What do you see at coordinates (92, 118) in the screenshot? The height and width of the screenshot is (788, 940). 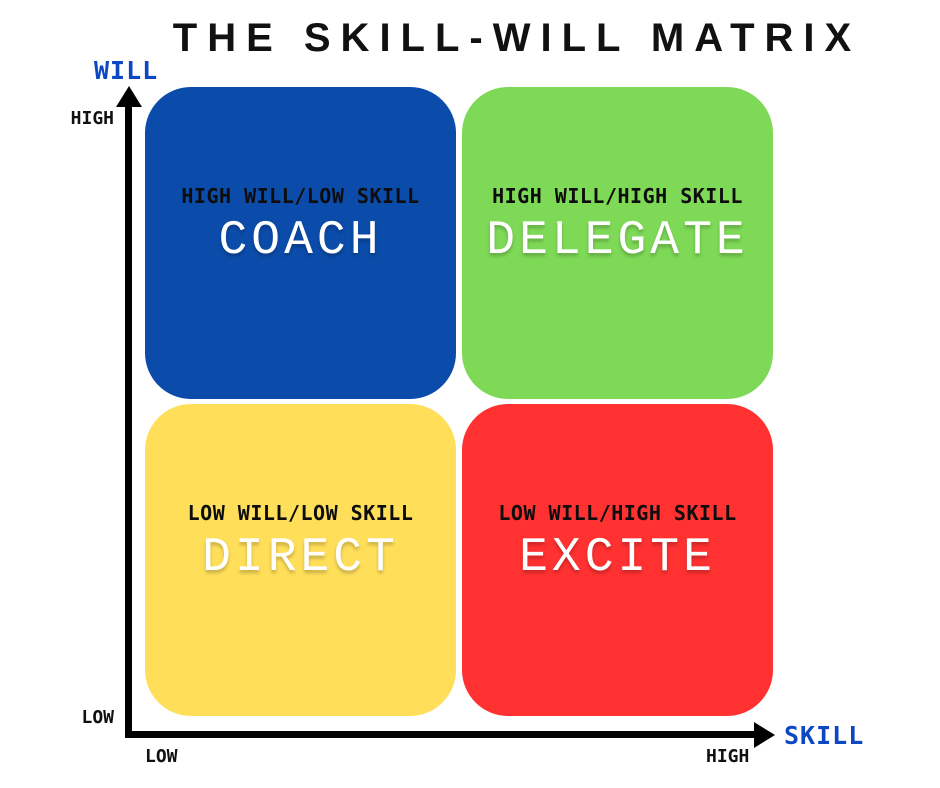 I see `y-axis-tick-high: HIGH` at bounding box center [92, 118].